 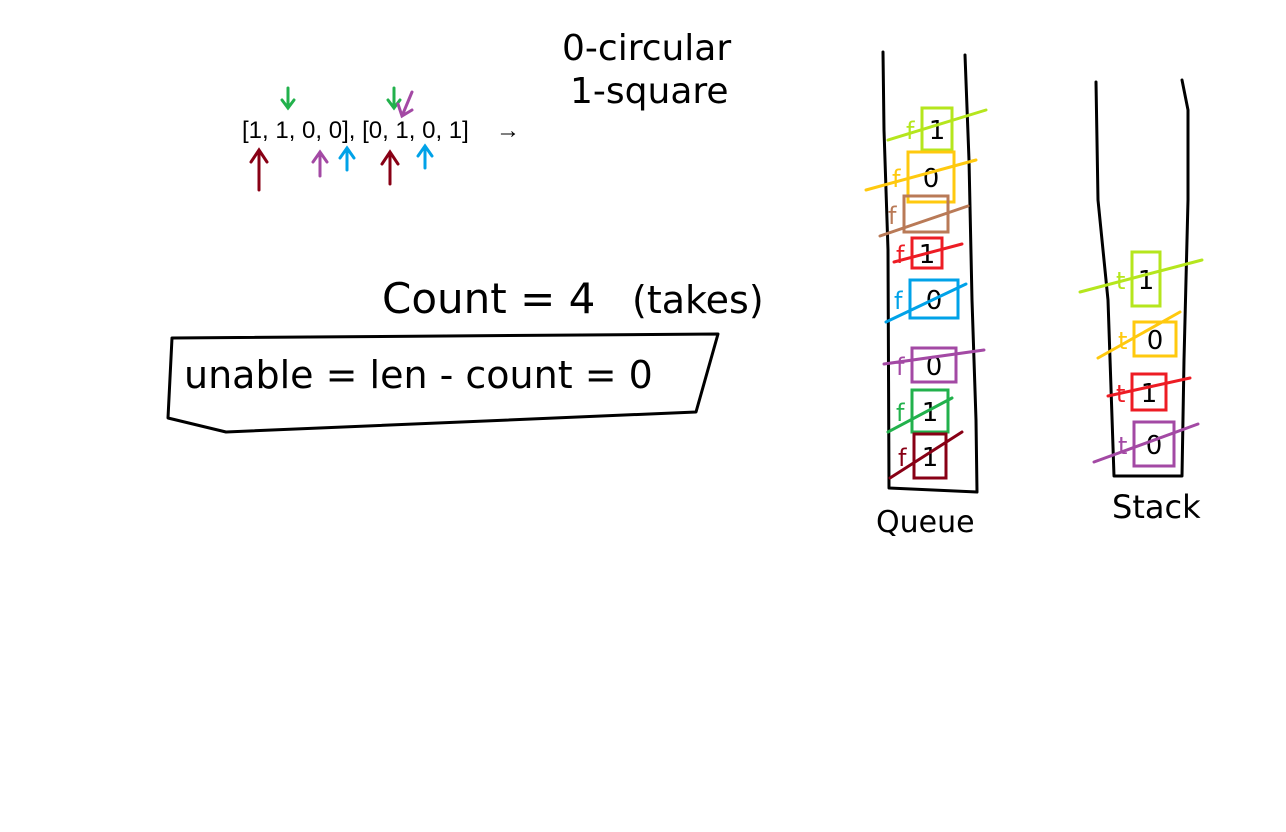 I want to click on arrays-text: [1, 1, 0, 0], [0, 1, 0, 1], so click(x=355, y=130).